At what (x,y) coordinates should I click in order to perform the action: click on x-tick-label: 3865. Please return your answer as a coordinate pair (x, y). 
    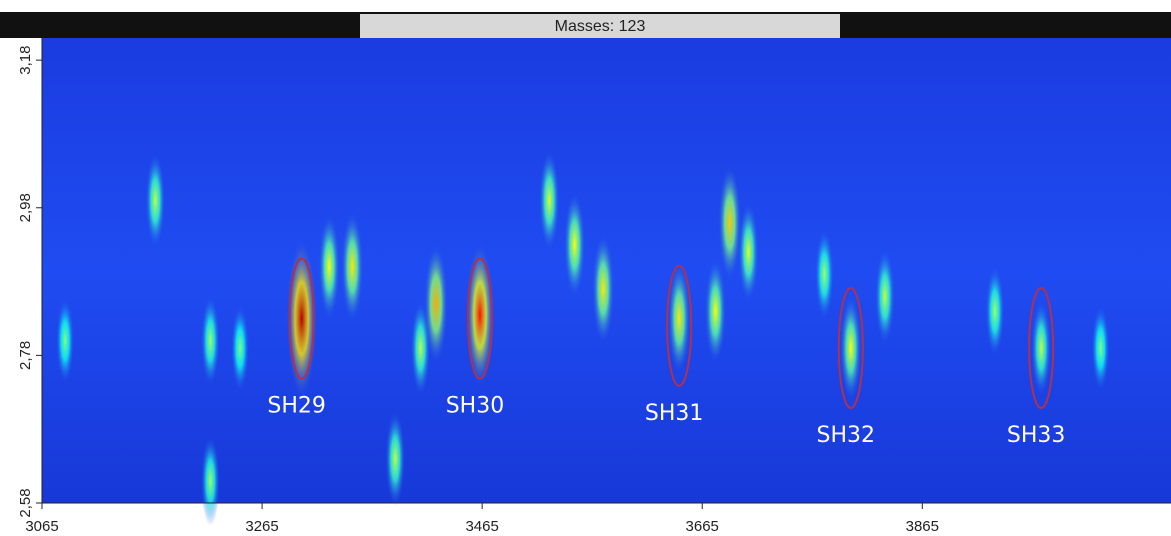
    Looking at the image, I should click on (922, 526).